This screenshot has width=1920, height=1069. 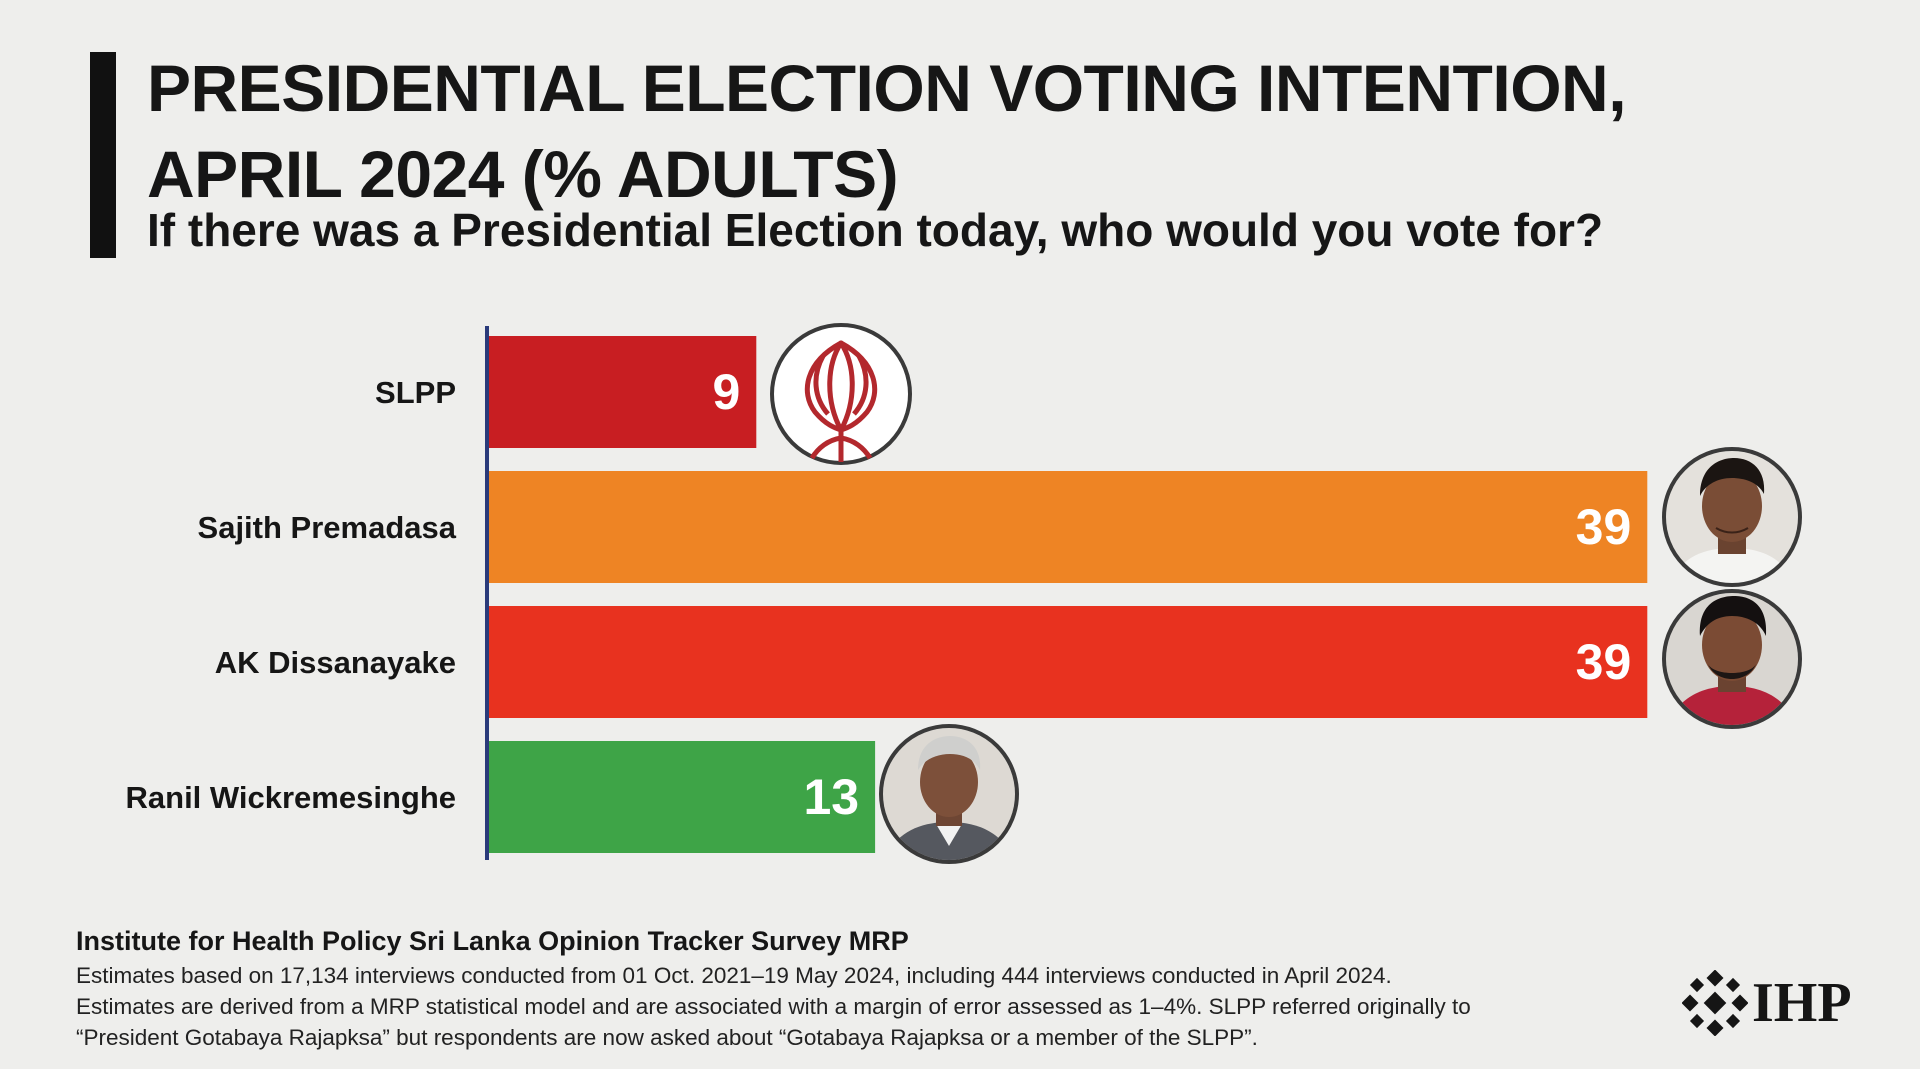 What do you see at coordinates (1604, 527) in the screenshot?
I see `value-label-sajith-premadasa: 39` at bounding box center [1604, 527].